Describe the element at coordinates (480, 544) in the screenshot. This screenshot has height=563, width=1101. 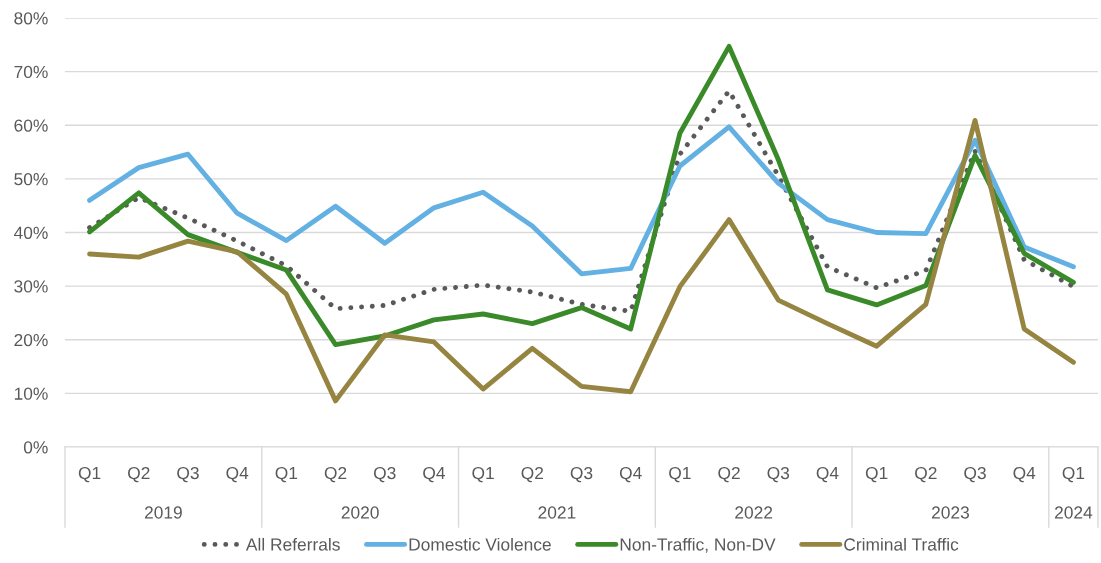
I see `legend-label: Domestic Violence` at that location.